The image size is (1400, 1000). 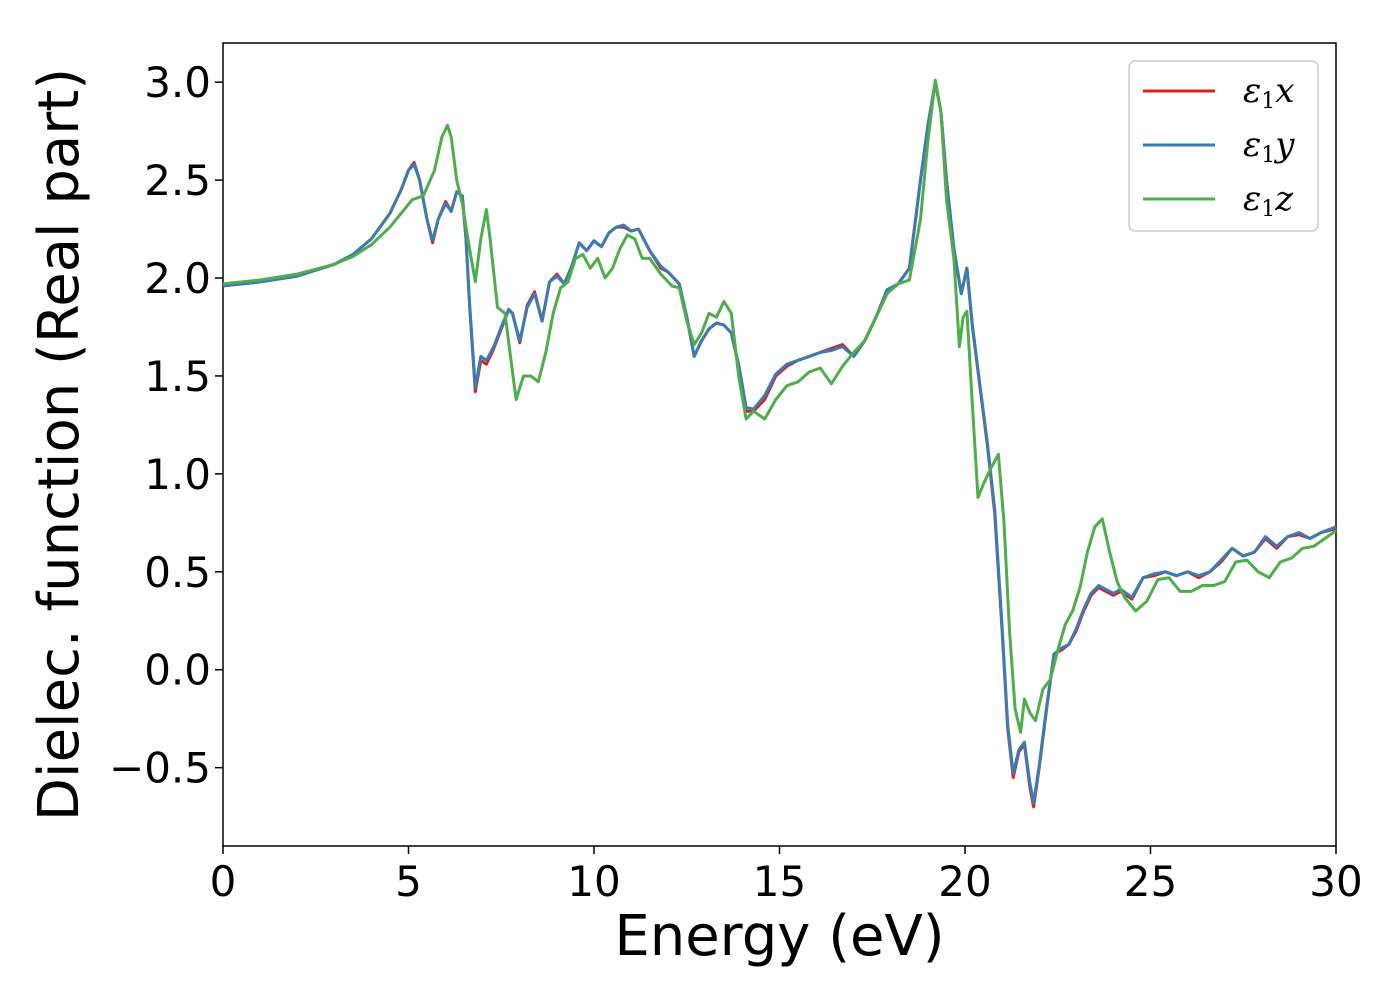 What do you see at coordinates (177, 572) in the screenshot?
I see `y-tick-label: 0.5` at bounding box center [177, 572].